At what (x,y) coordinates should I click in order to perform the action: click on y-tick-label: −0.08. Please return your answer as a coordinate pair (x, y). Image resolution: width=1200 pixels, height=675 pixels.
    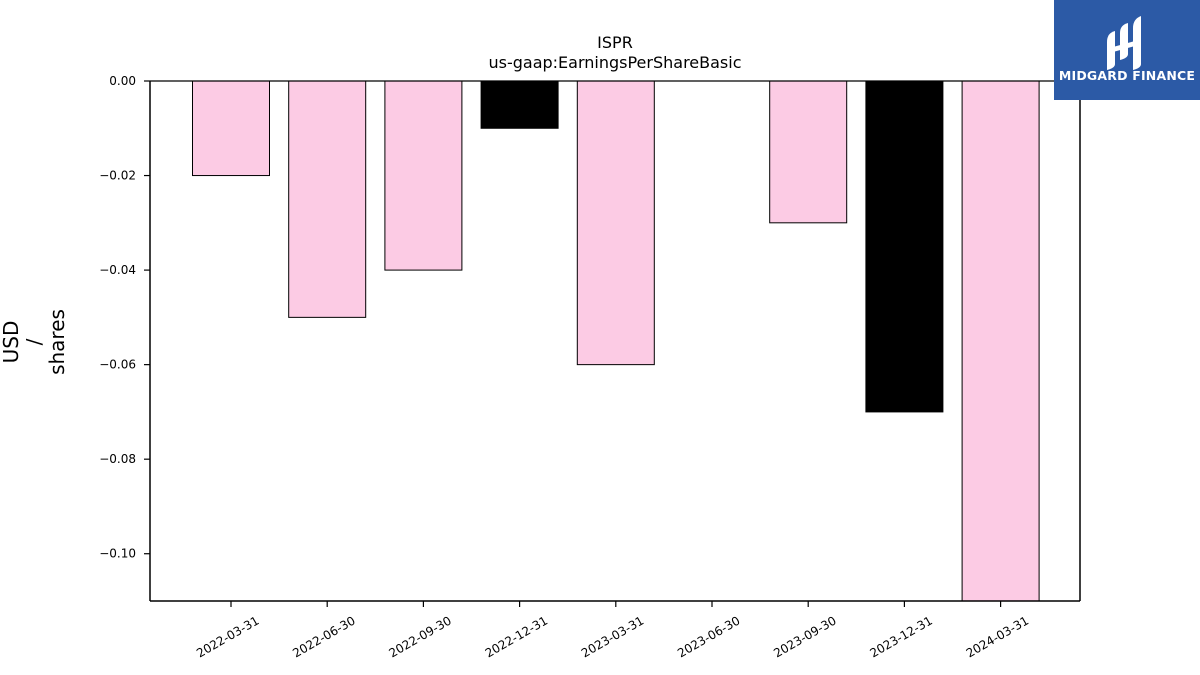
    Looking at the image, I should click on (117, 459).